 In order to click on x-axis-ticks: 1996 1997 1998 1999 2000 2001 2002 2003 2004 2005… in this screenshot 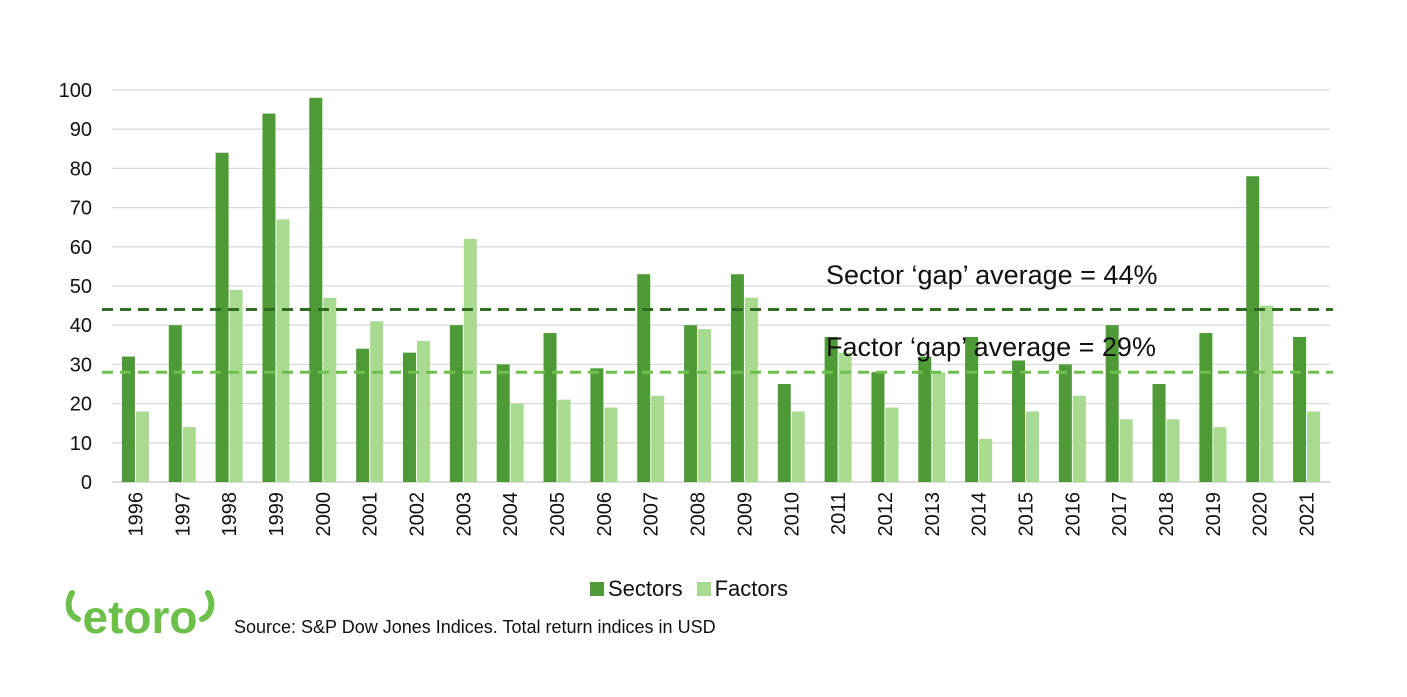, I will do `click(721, 514)`.